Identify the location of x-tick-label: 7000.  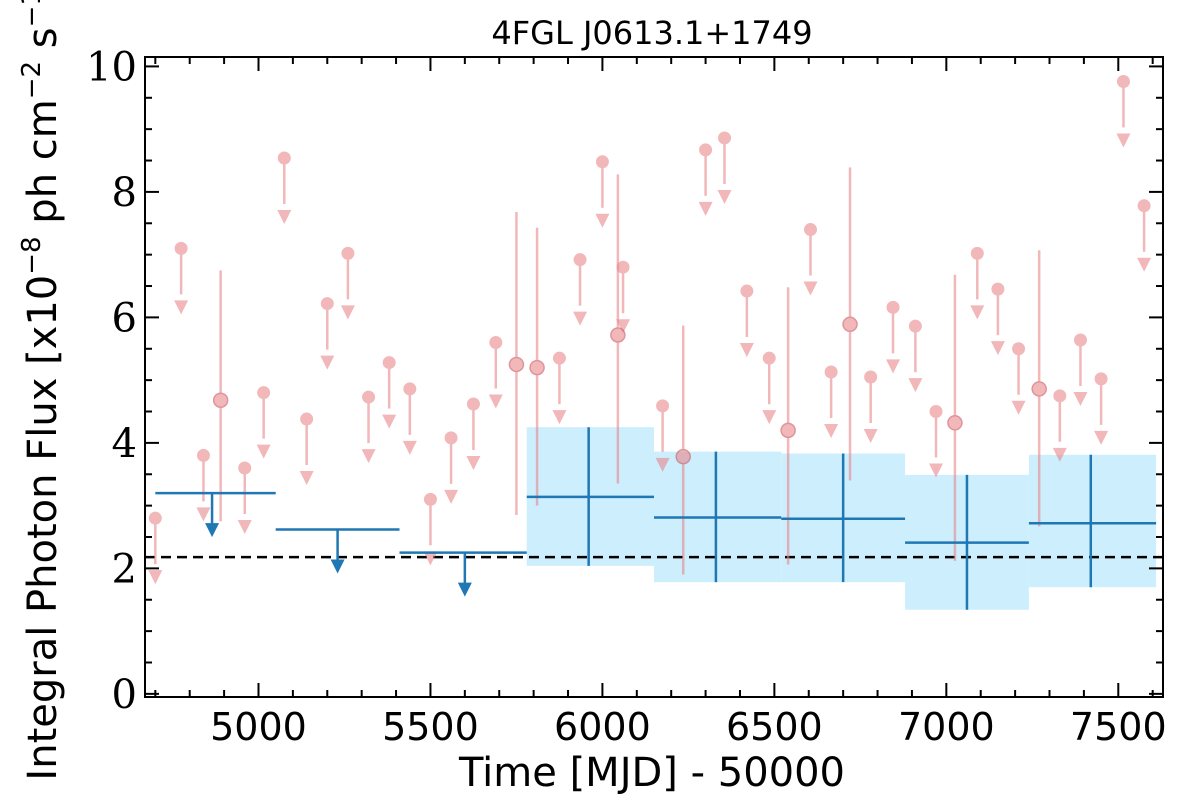
(946, 727).